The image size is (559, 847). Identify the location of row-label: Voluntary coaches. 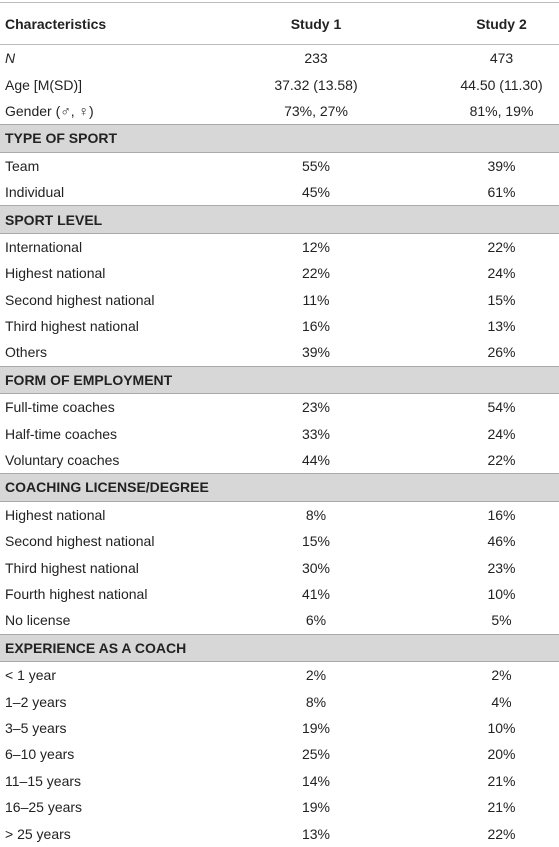
(62, 460).